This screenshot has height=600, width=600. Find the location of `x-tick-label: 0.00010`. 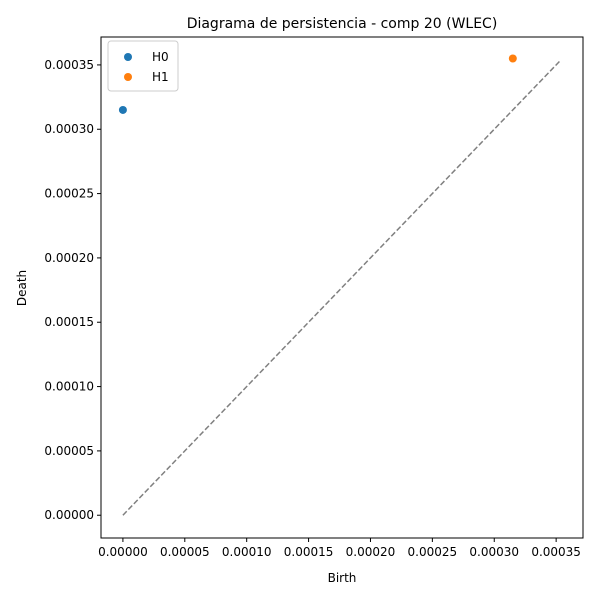

x-tick-label: 0.00010 is located at coordinates (247, 552).